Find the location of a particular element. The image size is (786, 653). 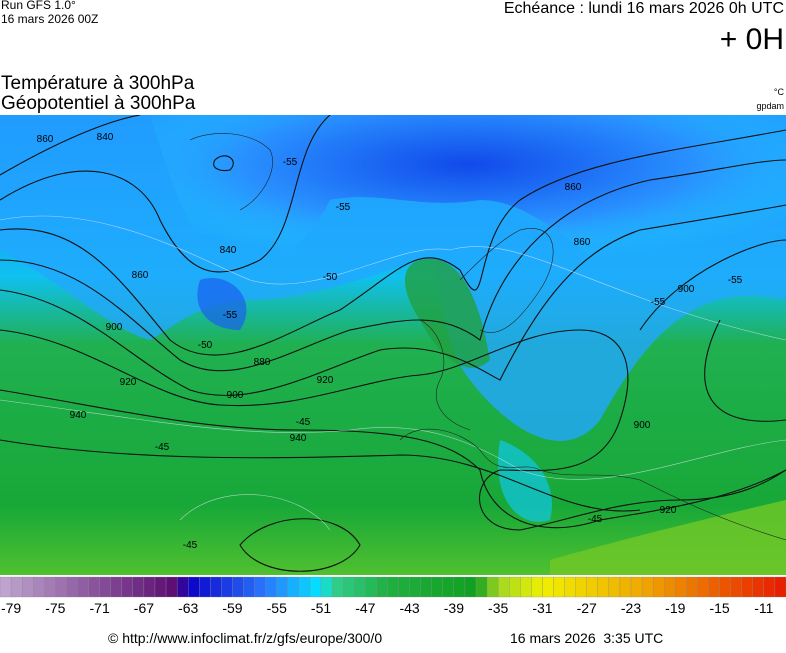

title-temp: Température à 300hPa is located at coordinates (98, 83).